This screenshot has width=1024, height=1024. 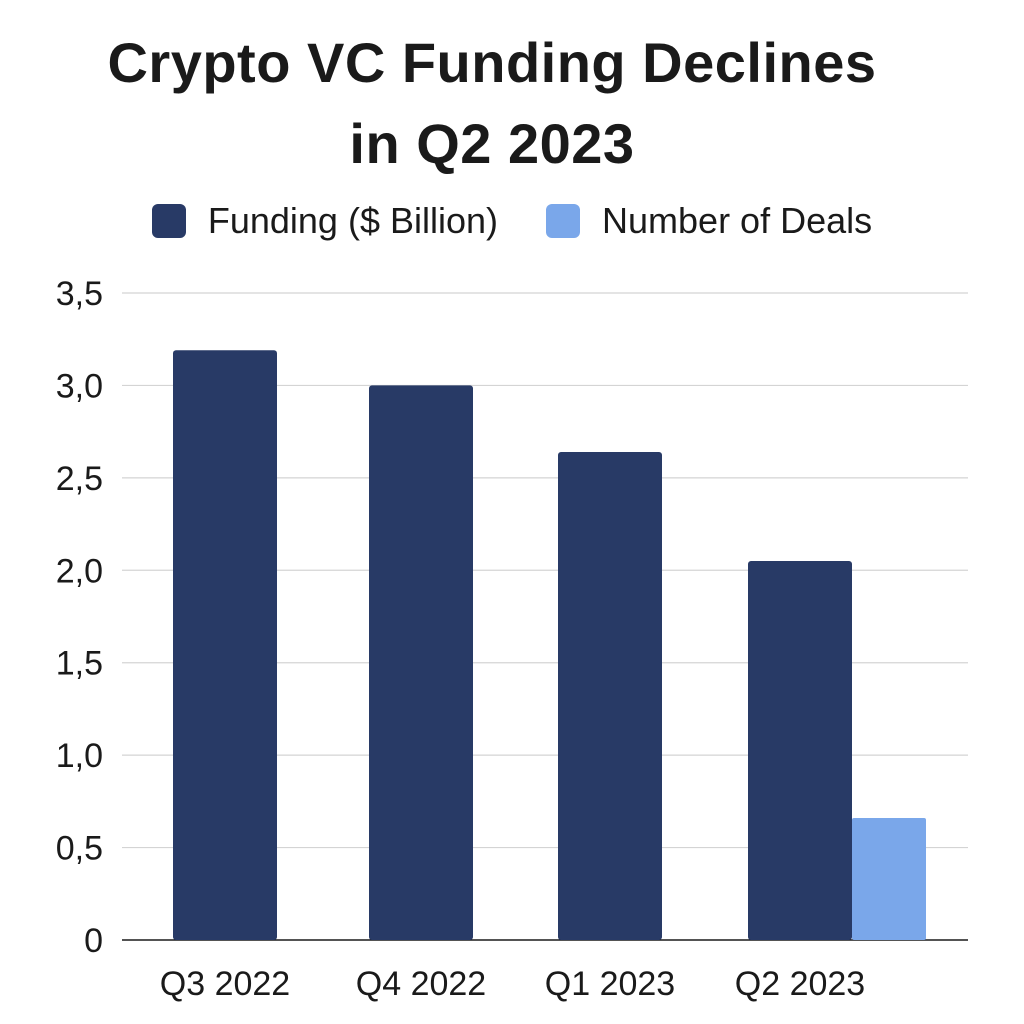 I want to click on x-tick-label: Q4 2022, so click(x=421, y=984).